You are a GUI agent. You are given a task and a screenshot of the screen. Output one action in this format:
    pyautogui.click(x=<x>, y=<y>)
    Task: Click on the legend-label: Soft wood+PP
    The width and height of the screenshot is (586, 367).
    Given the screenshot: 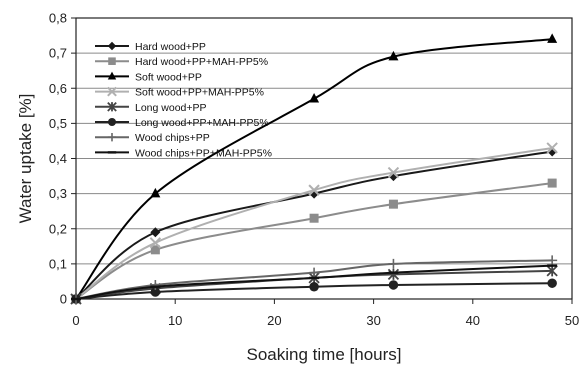 What is the action you would take?
    pyautogui.click(x=168, y=77)
    